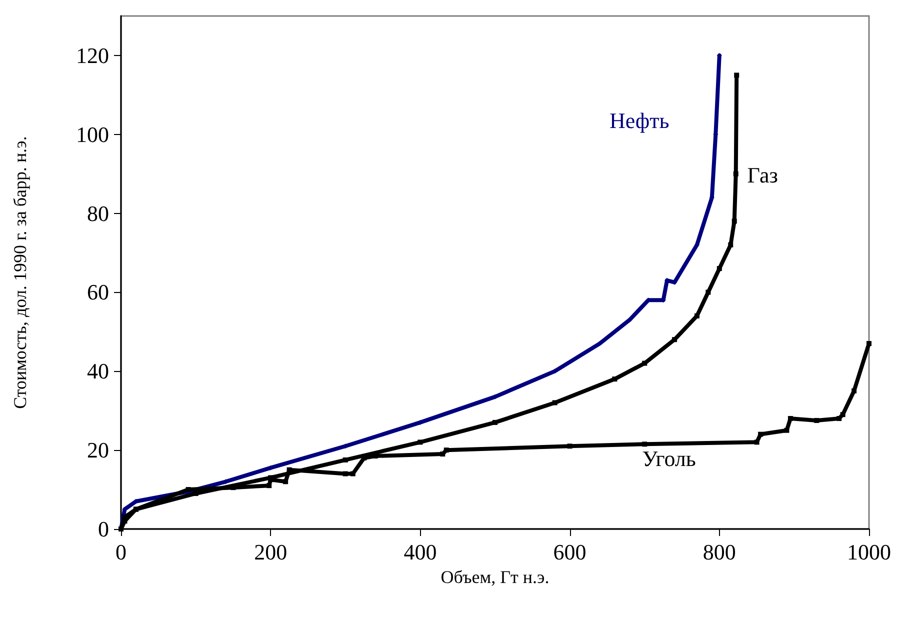  Describe the element at coordinates (20, 272) in the screenshot. I see `y-axis-title: Стоимость, дол. 1990 г. за барр. н.э.` at that location.